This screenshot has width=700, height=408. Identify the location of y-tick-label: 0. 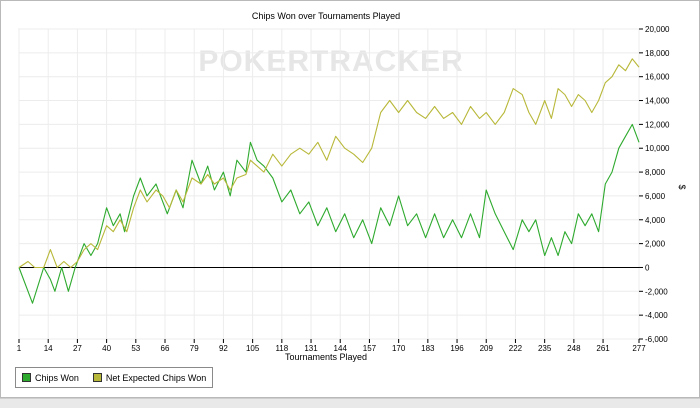
(647, 267).